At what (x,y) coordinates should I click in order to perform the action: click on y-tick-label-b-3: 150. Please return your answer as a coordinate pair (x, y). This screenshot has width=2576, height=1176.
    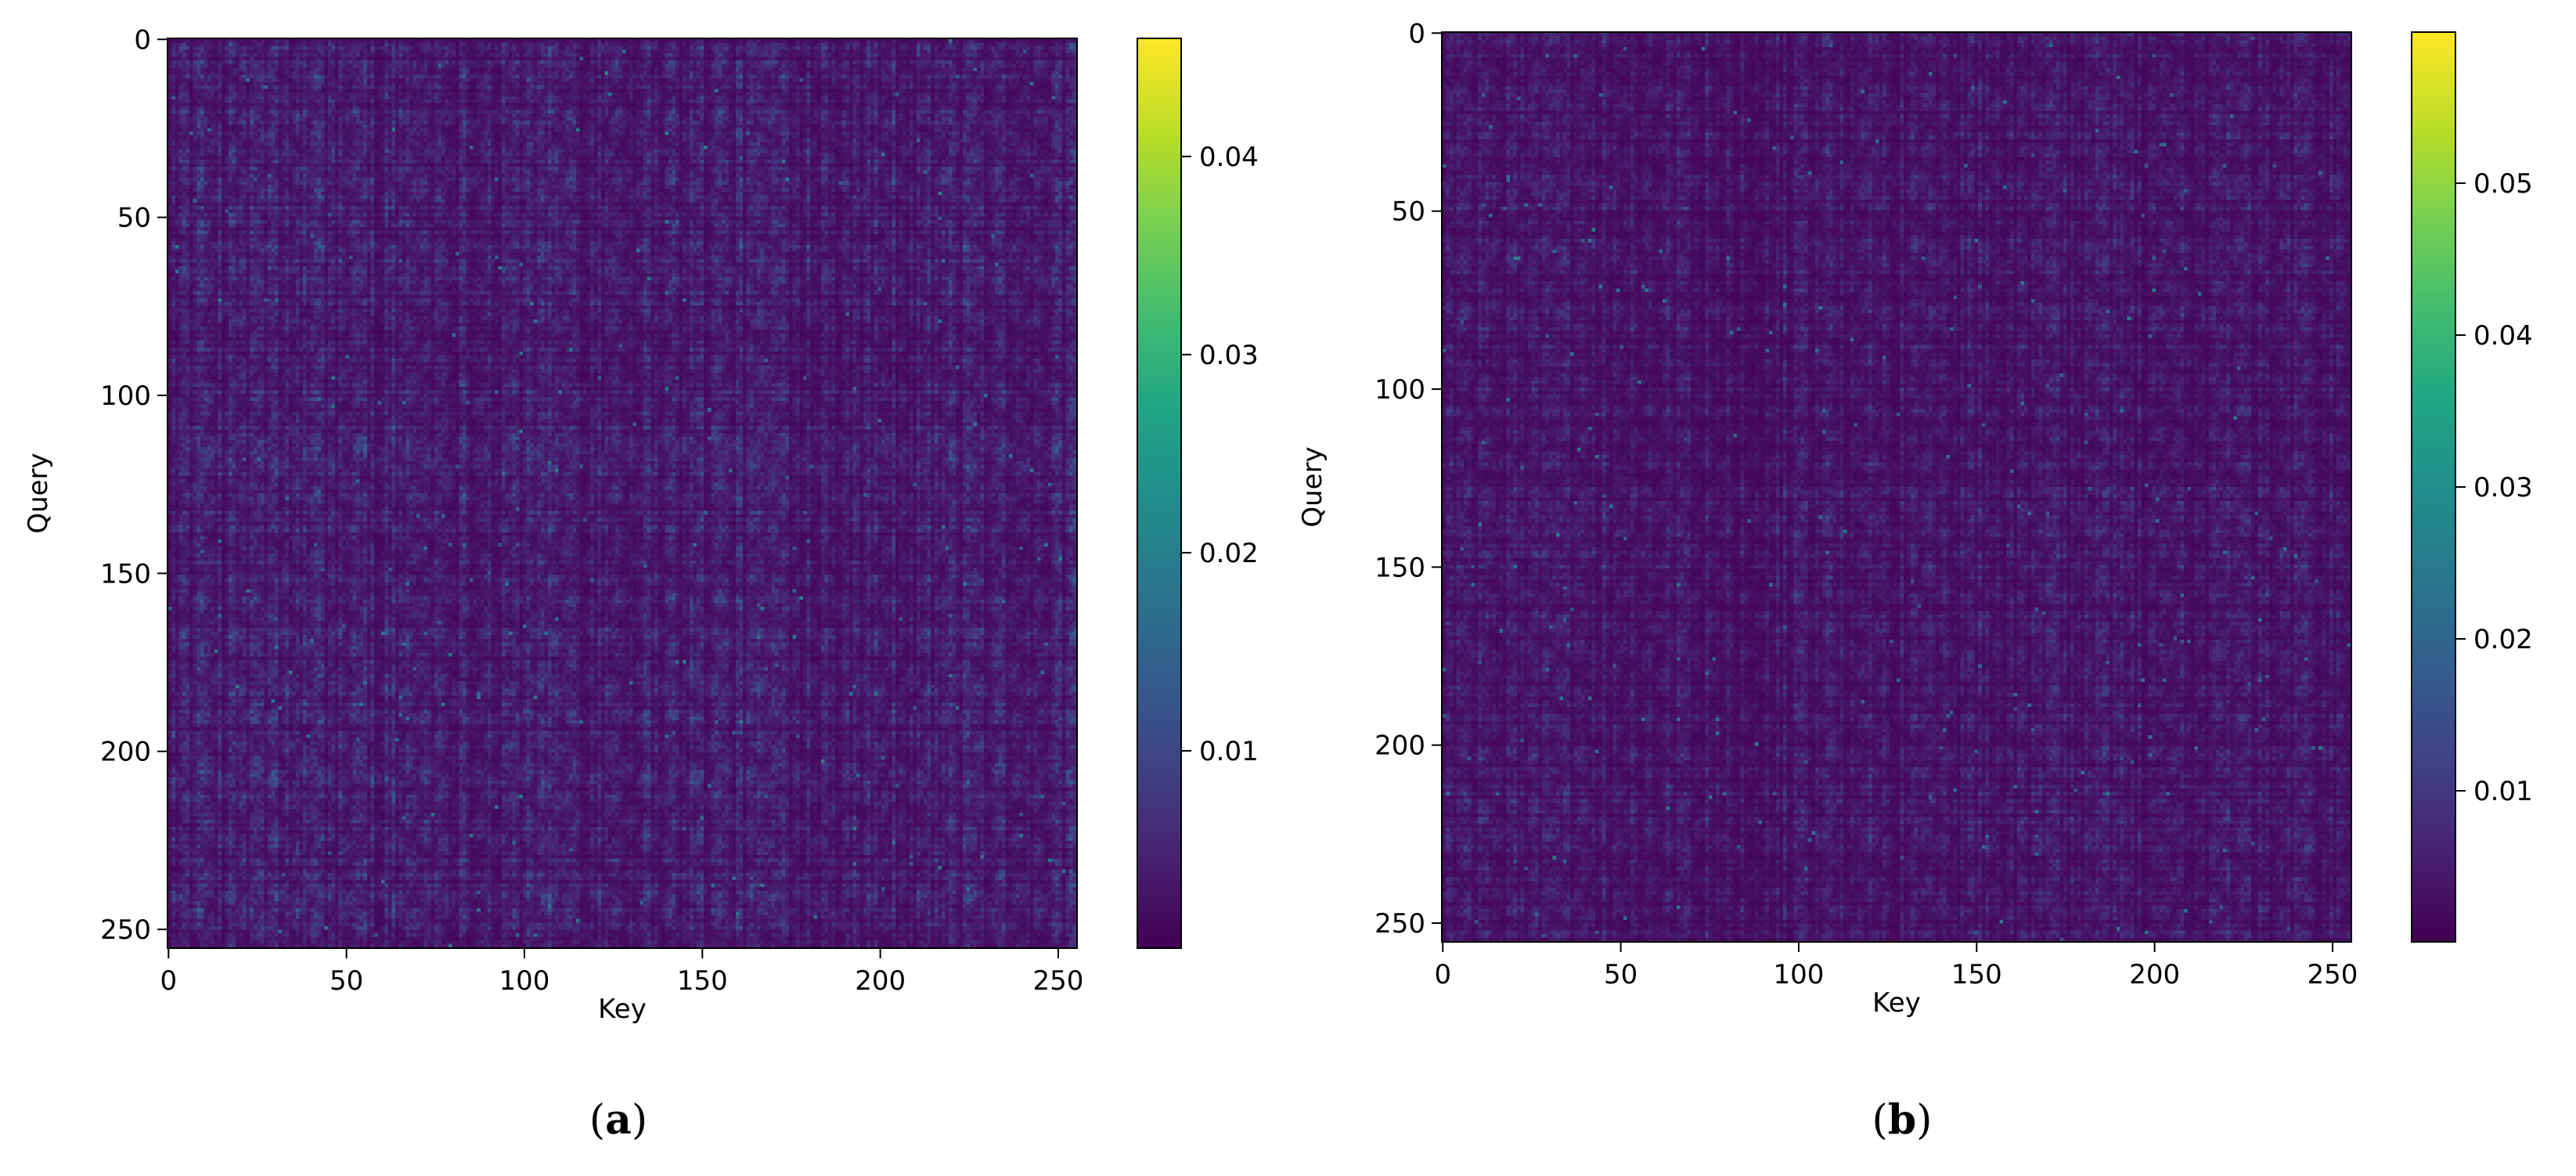
    Looking at the image, I should click on (1399, 567).